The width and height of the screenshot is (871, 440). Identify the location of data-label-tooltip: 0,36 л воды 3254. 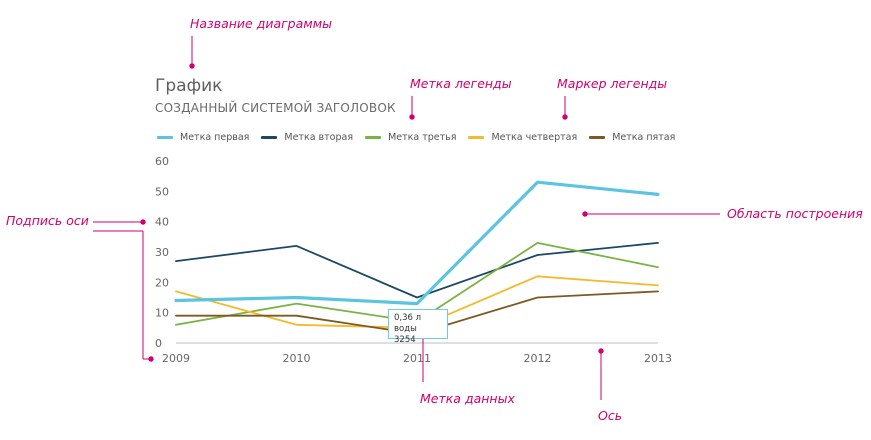
(418, 327).